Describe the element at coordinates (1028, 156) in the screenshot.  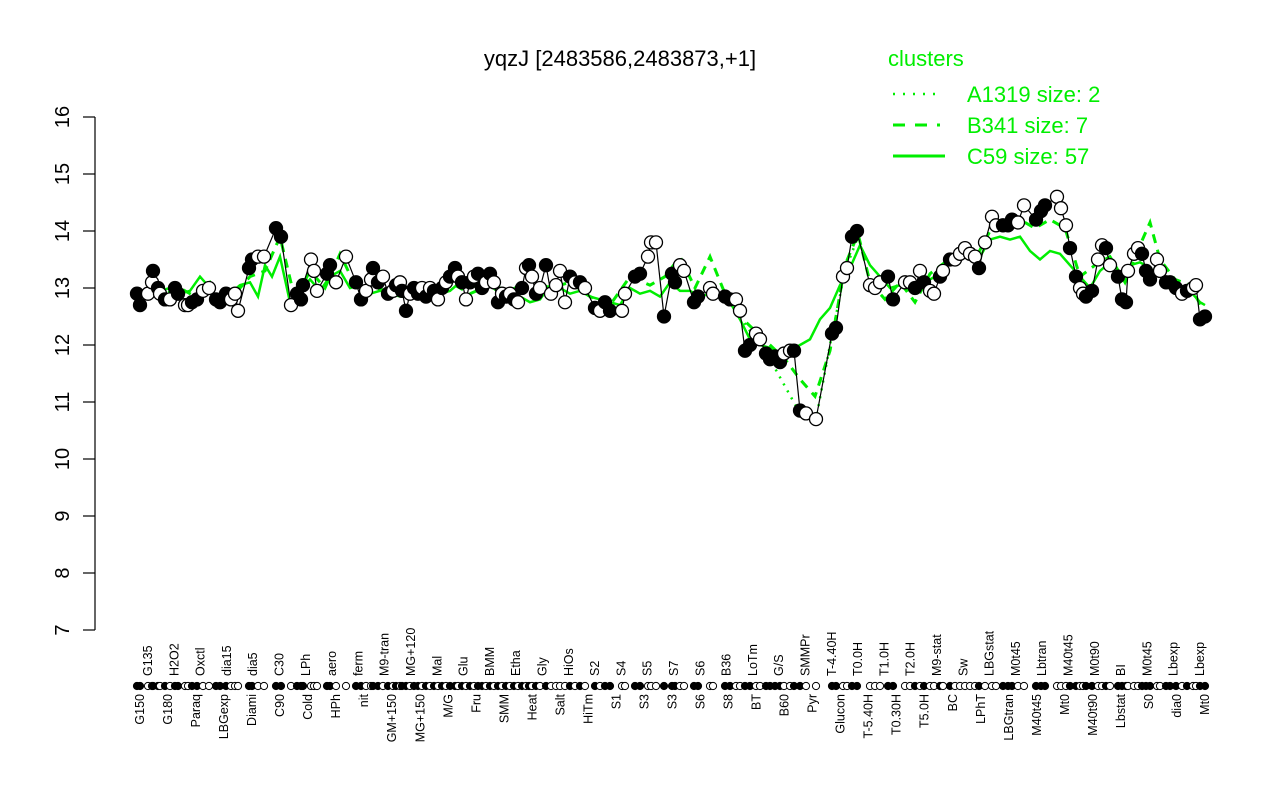
I see `legend-entry-c59: C59 size: 57` at that location.